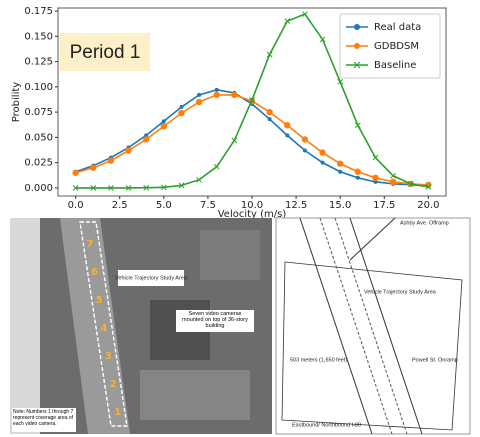  What do you see at coordinates (336, 326) in the screenshot?
I see `road-edge` at bounding box center [336, 326].